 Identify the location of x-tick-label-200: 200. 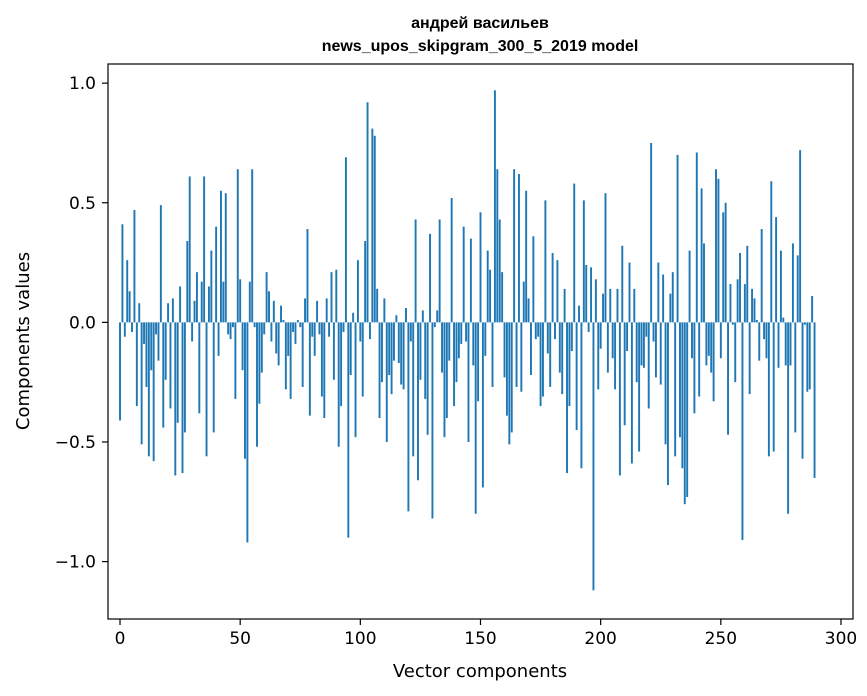
(600, 639).